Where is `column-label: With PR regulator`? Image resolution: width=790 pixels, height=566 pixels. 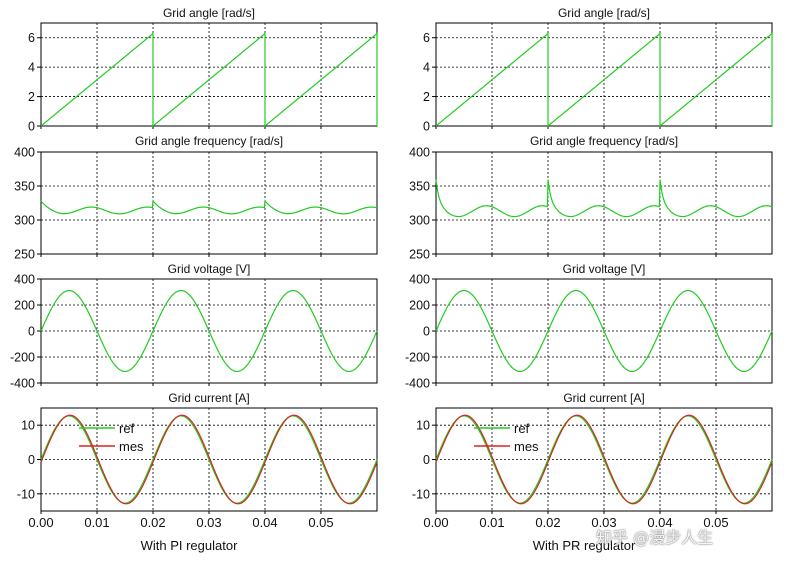 column-label: With PR regulator is located at coordinates (584, 545).